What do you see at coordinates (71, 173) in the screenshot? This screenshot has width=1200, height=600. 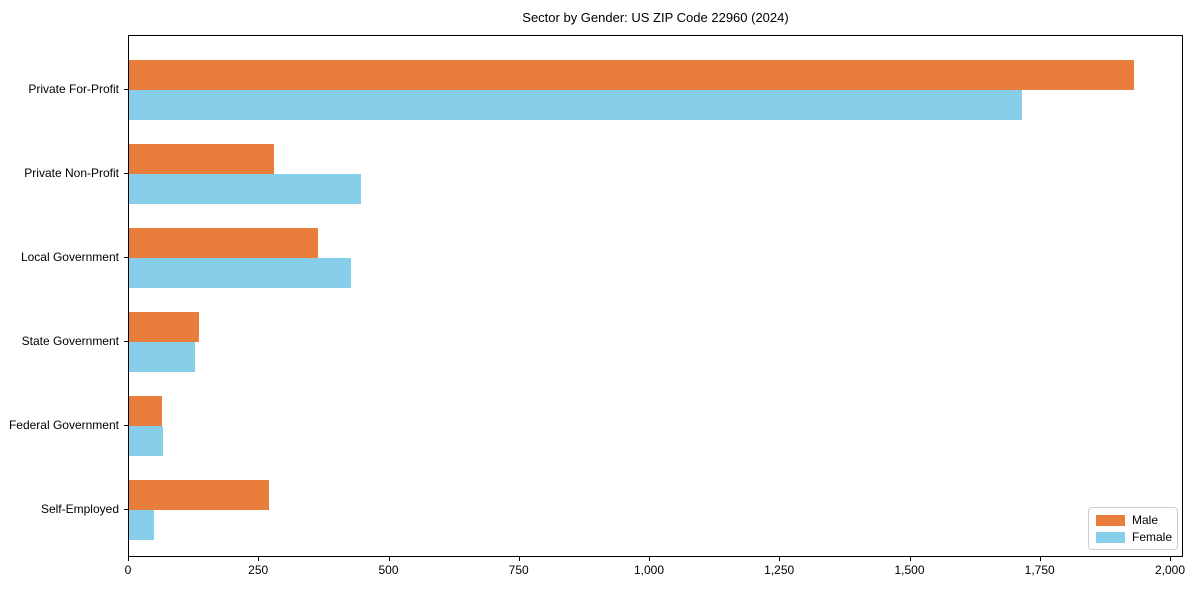 I see `y-axis-label-1: Private Non-Profit` at bounding box center [71, 173].